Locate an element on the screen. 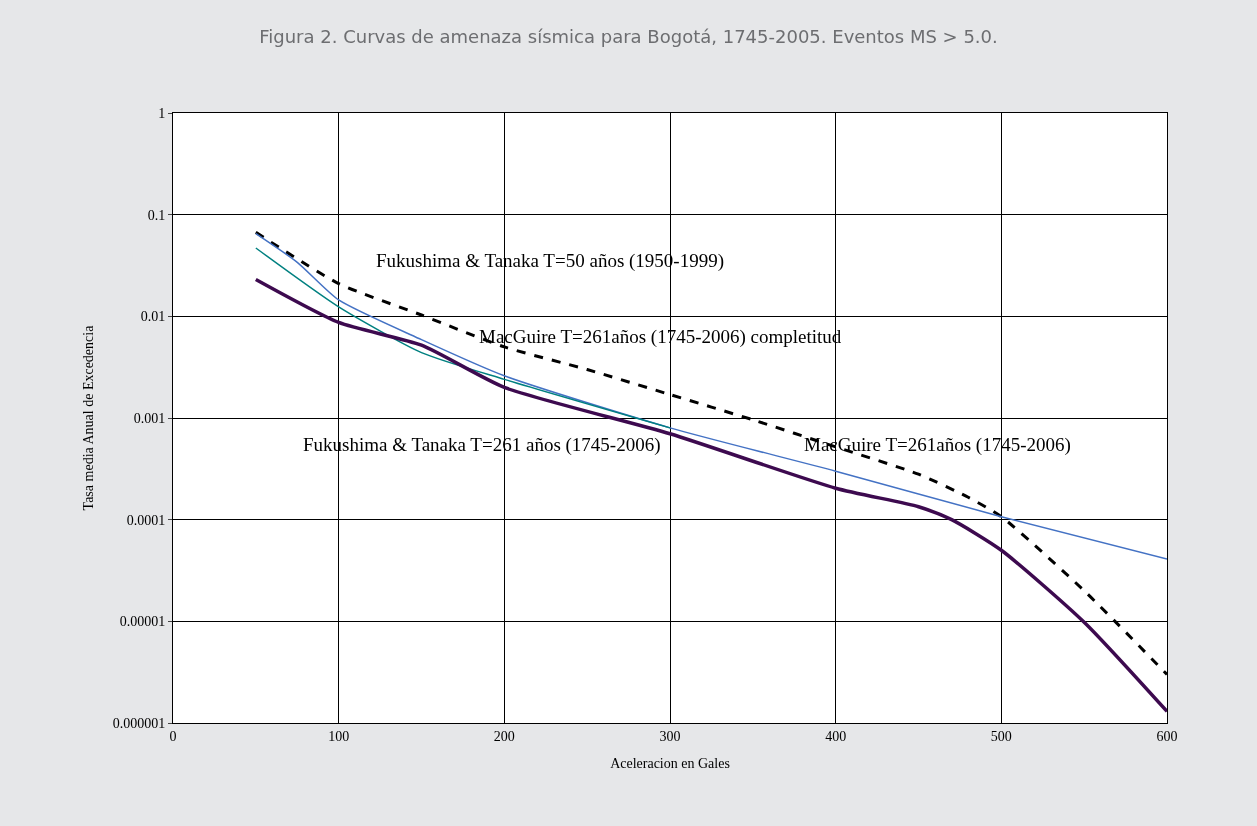  x-tick-label: 600 is located at coordinates (1167, 736).